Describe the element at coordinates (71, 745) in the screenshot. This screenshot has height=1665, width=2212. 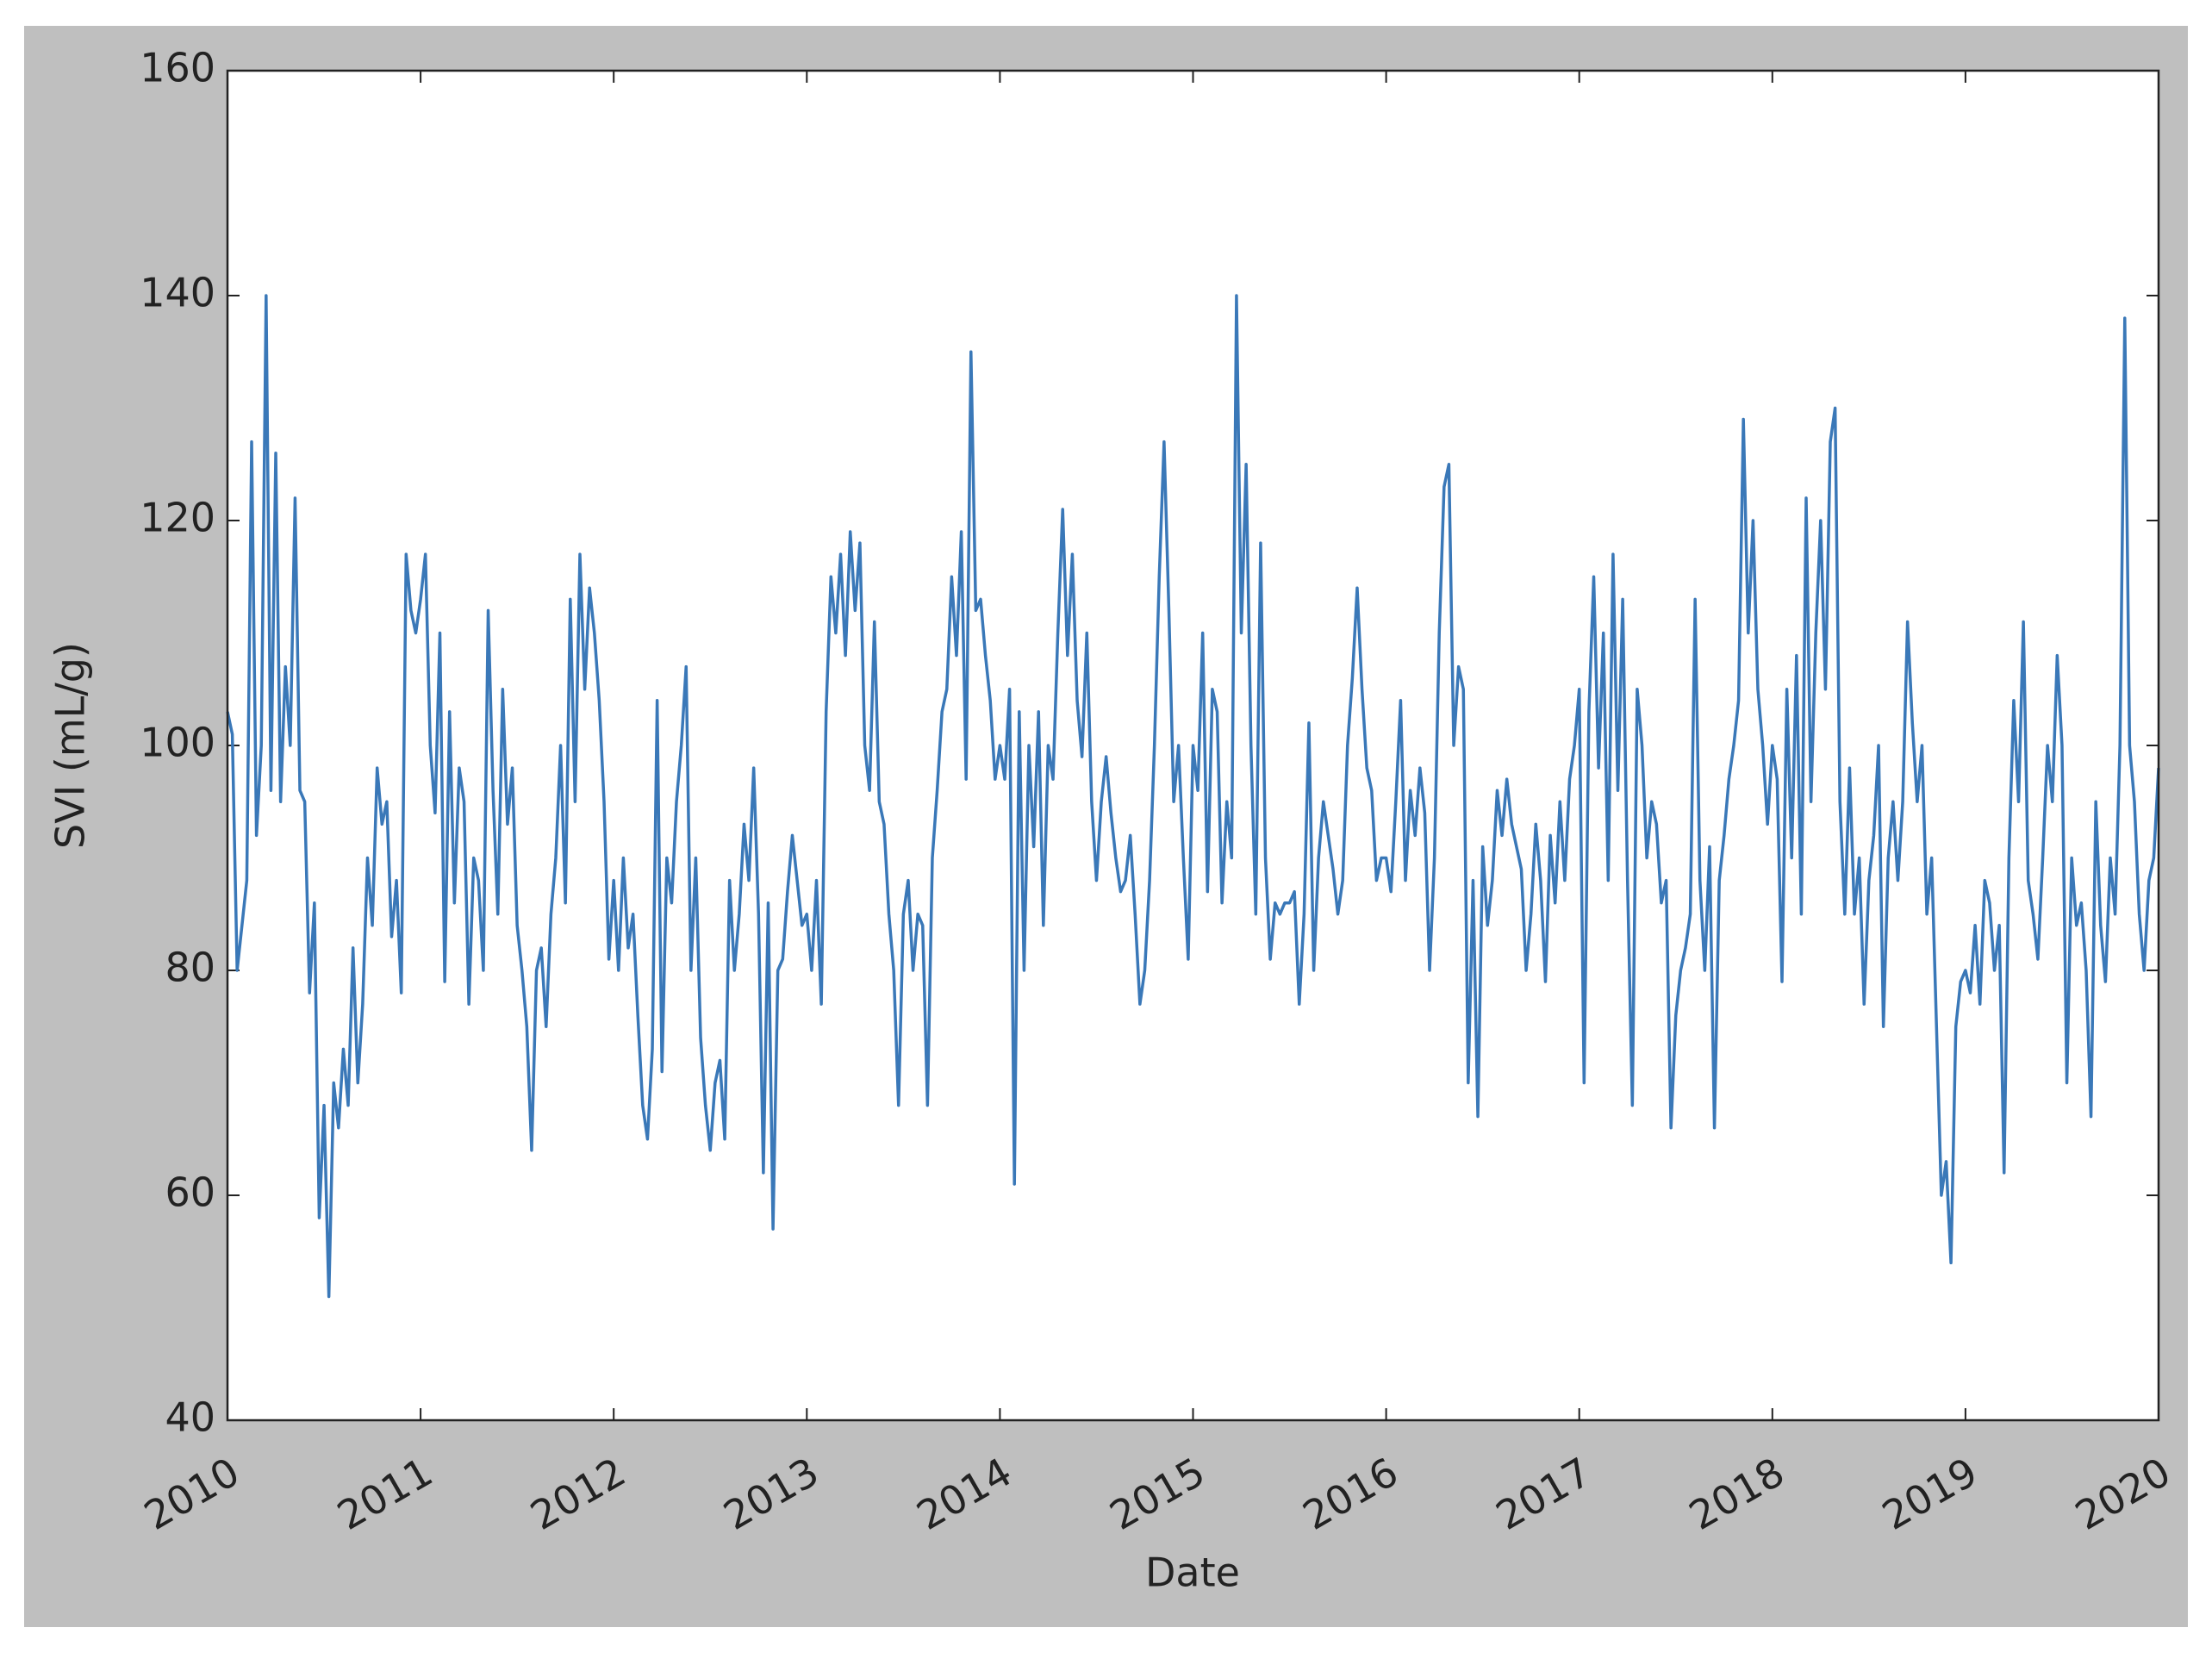
I see `y-axis-title: SVI (mL/g)` at that location.